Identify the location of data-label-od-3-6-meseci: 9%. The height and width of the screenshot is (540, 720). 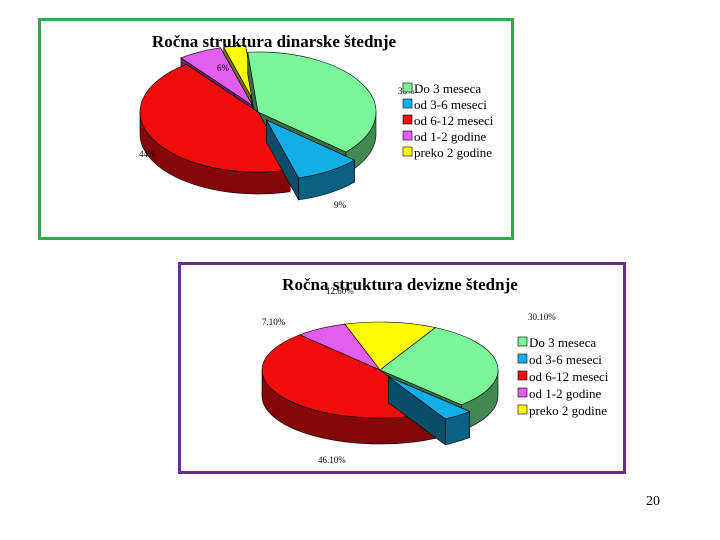
(340, 205).